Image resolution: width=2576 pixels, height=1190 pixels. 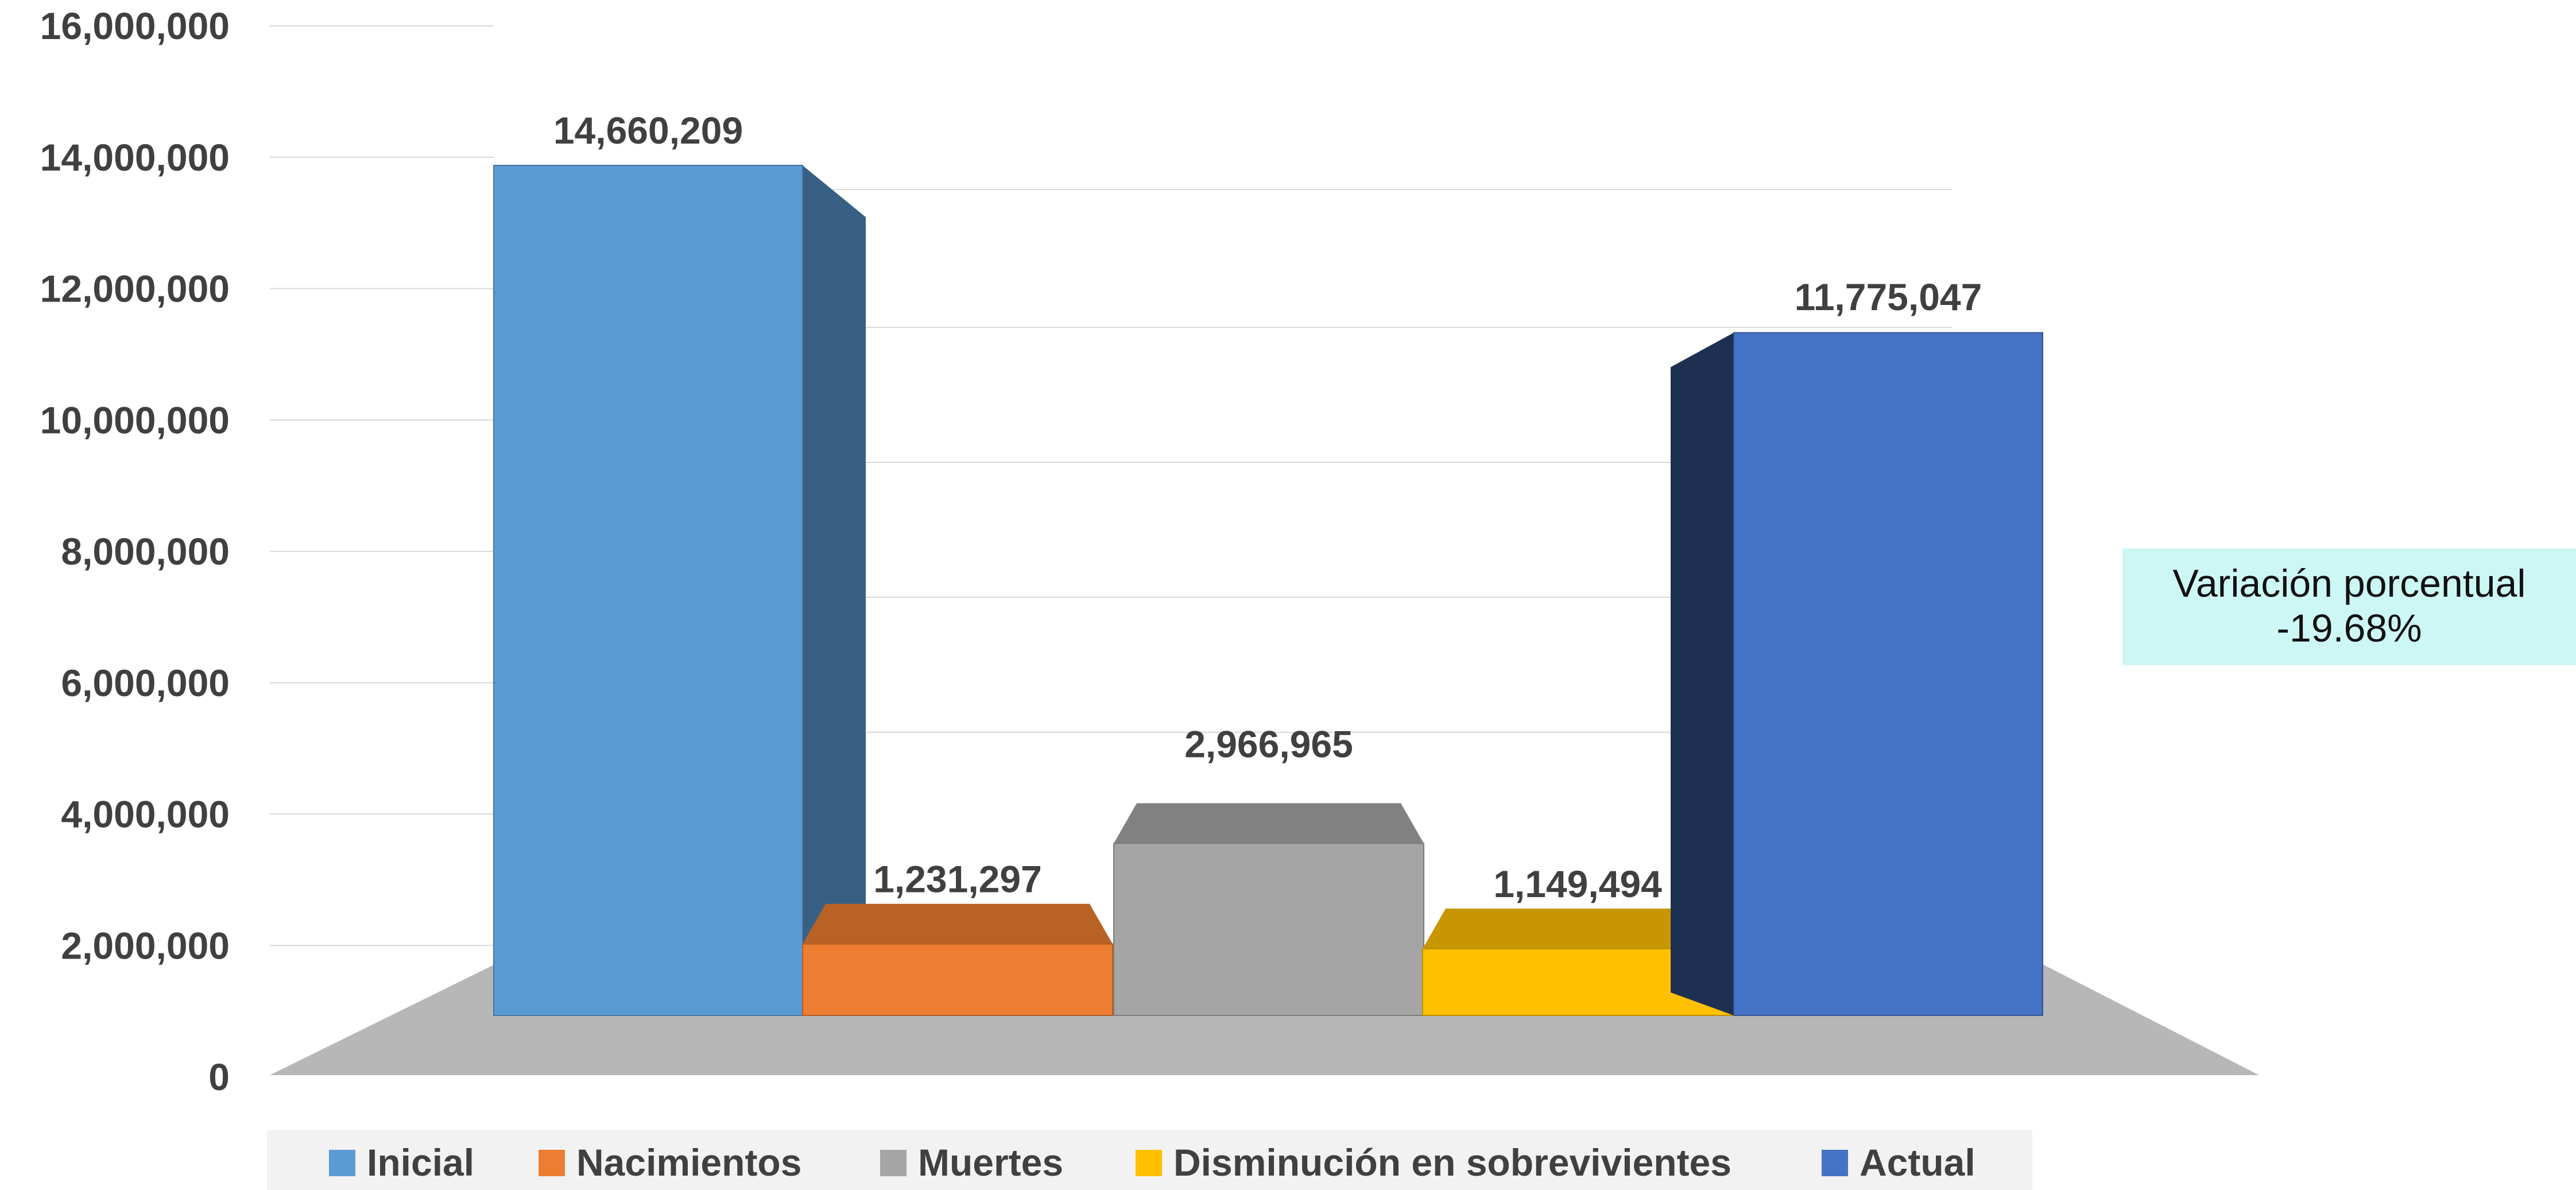 I want to click on legend-item: Actual, so click(x=1898, y=1162).